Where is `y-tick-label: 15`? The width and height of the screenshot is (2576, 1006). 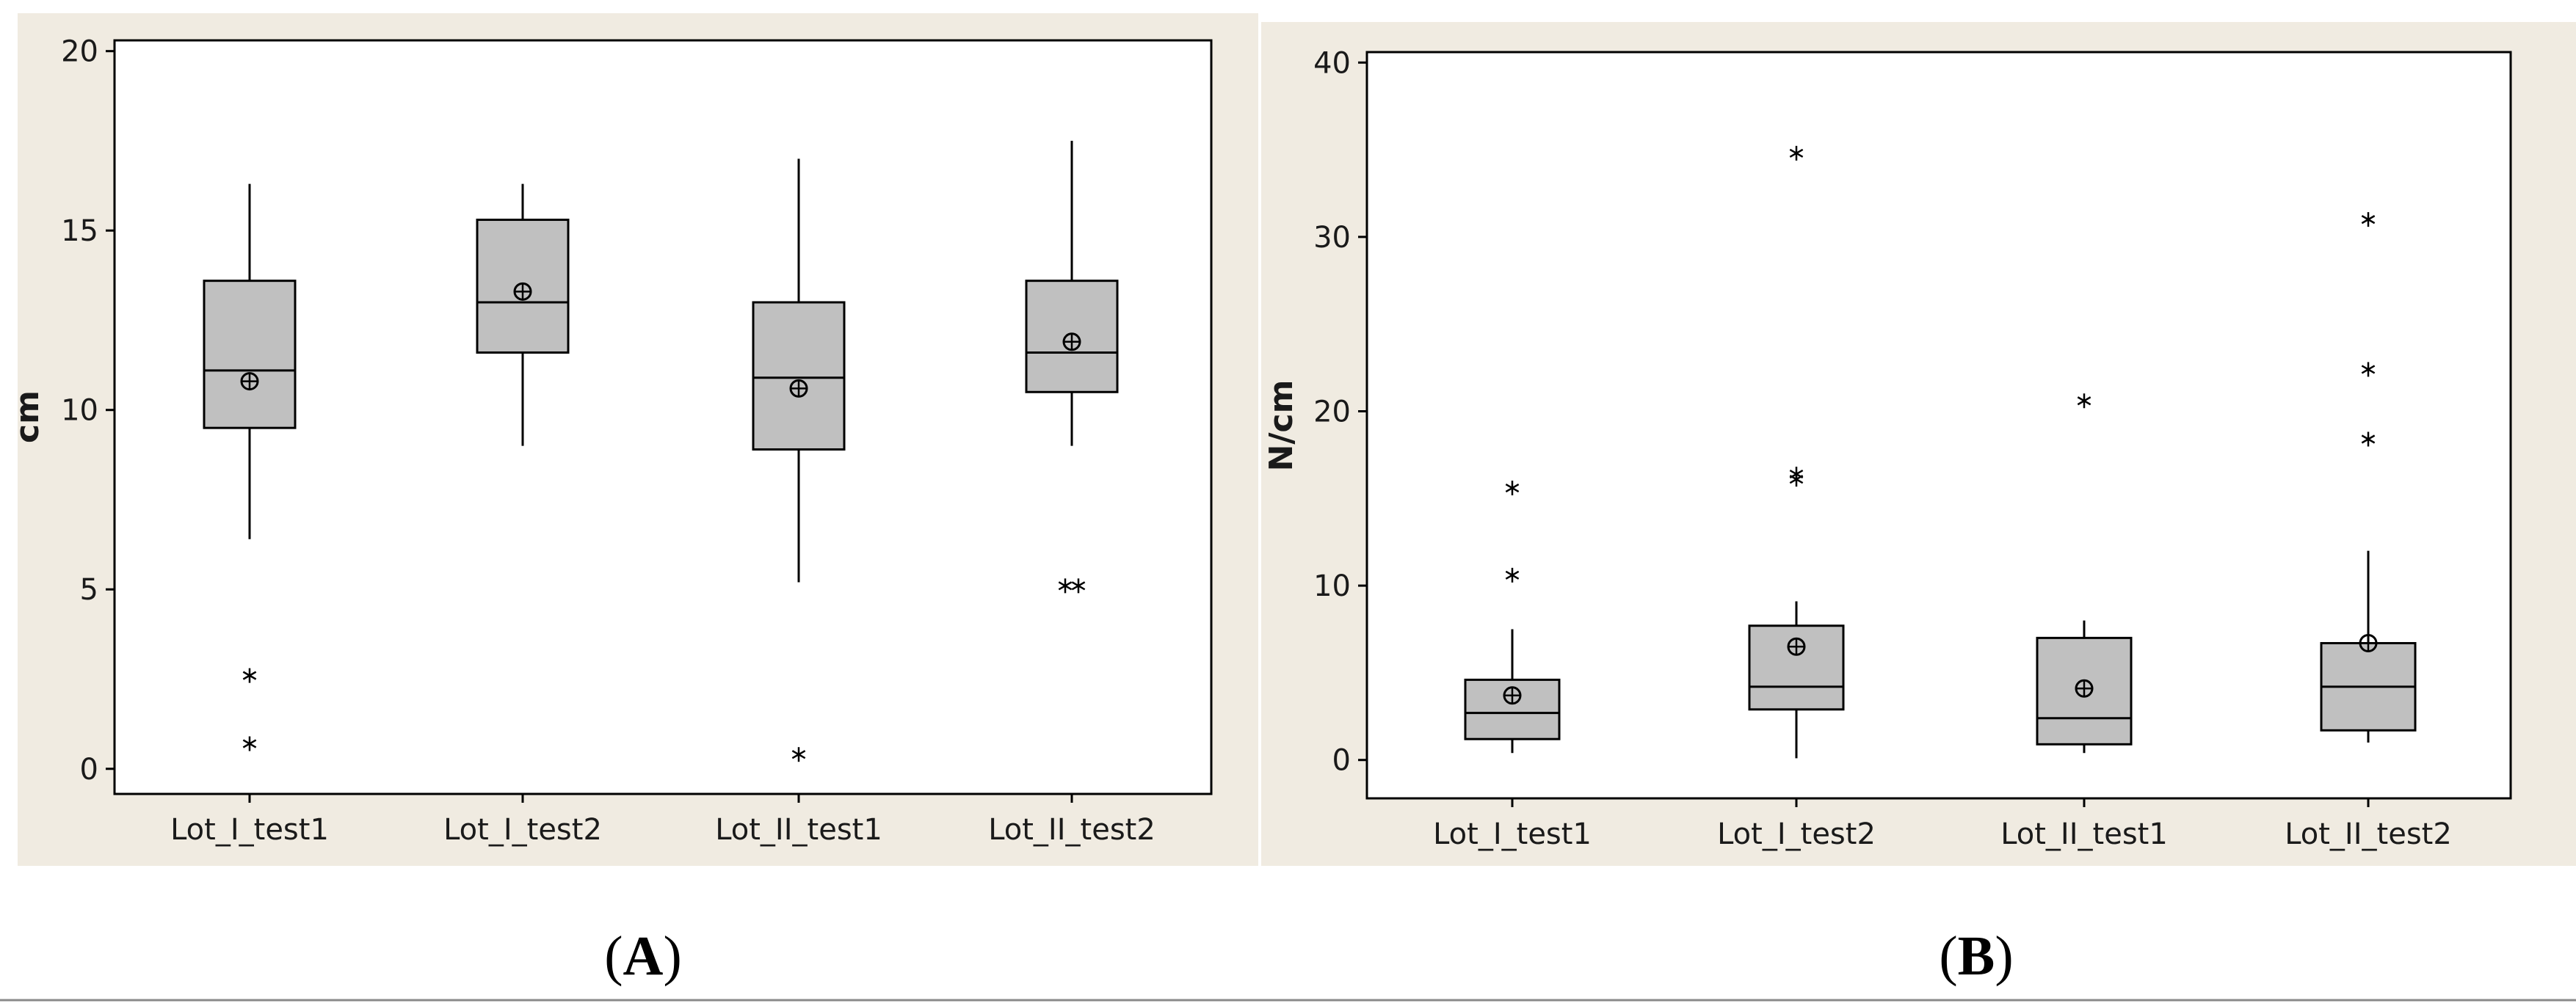
y-tick-label: 15 is located at coordinates (79, 231).